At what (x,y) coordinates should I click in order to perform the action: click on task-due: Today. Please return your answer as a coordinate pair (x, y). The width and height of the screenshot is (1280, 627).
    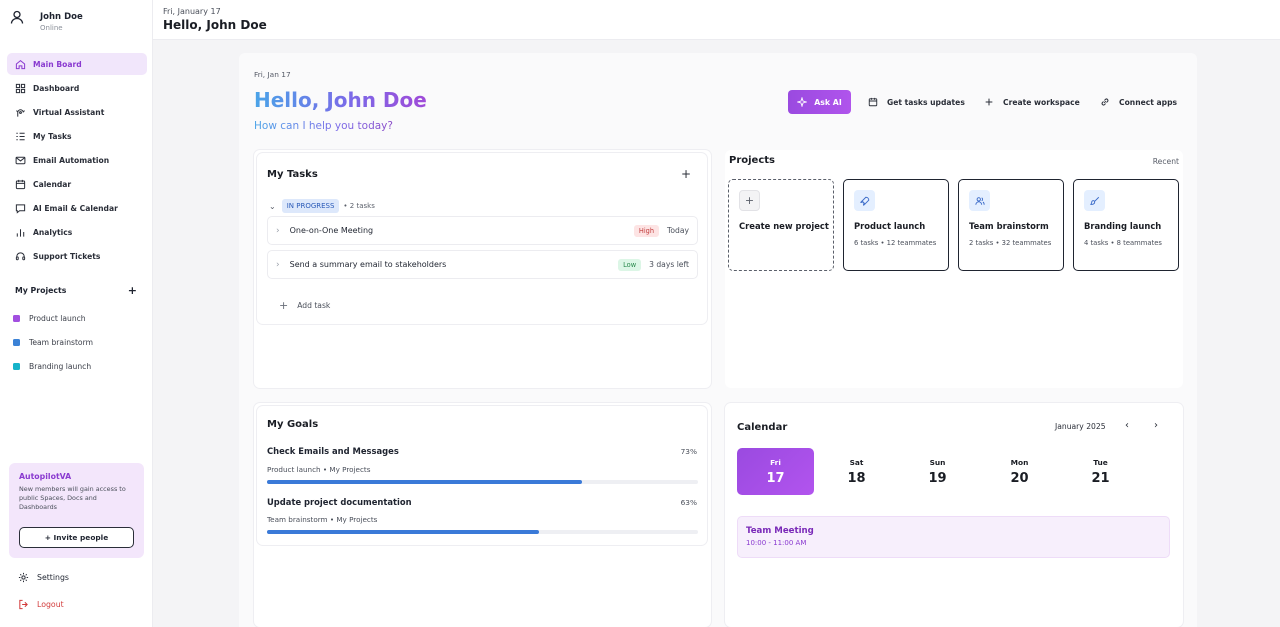
    Looking at the image, I should click on (678, 230).